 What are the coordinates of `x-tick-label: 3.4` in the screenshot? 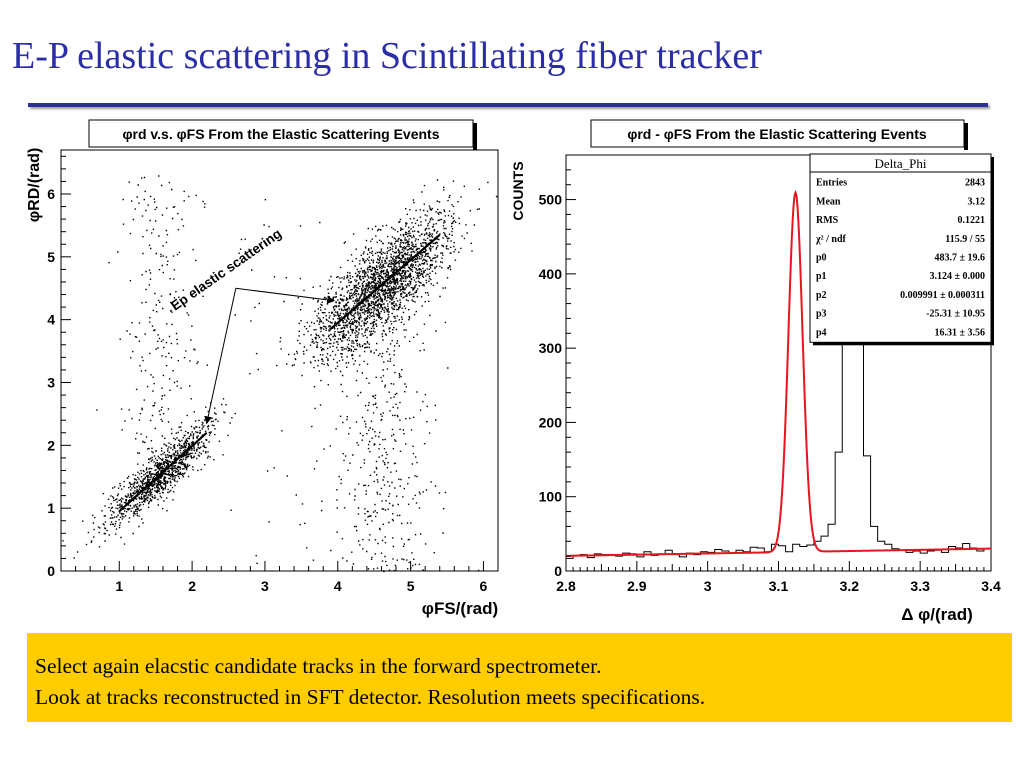 It's located at (991, 586).